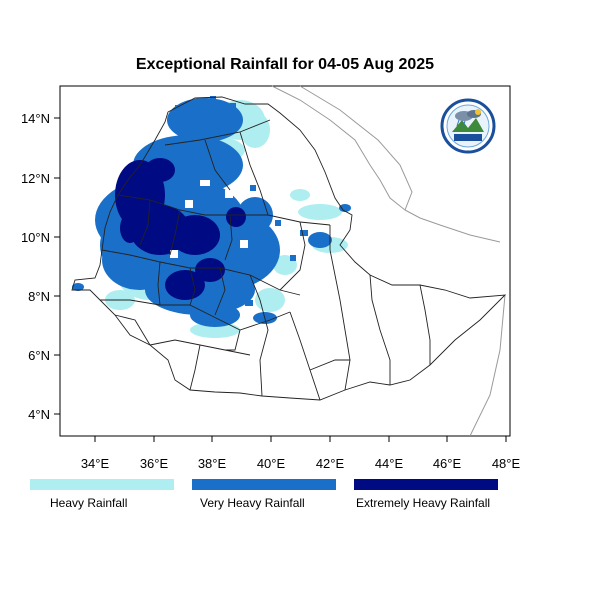 Image resolution: width=600 pixels, height=600 pixels. What do you see at coordinates (285, 64) in the screenshot?
I see `map-title: Exceptional Rainfall for 04-05 Aug 2025` at bounding box center [285, 64].